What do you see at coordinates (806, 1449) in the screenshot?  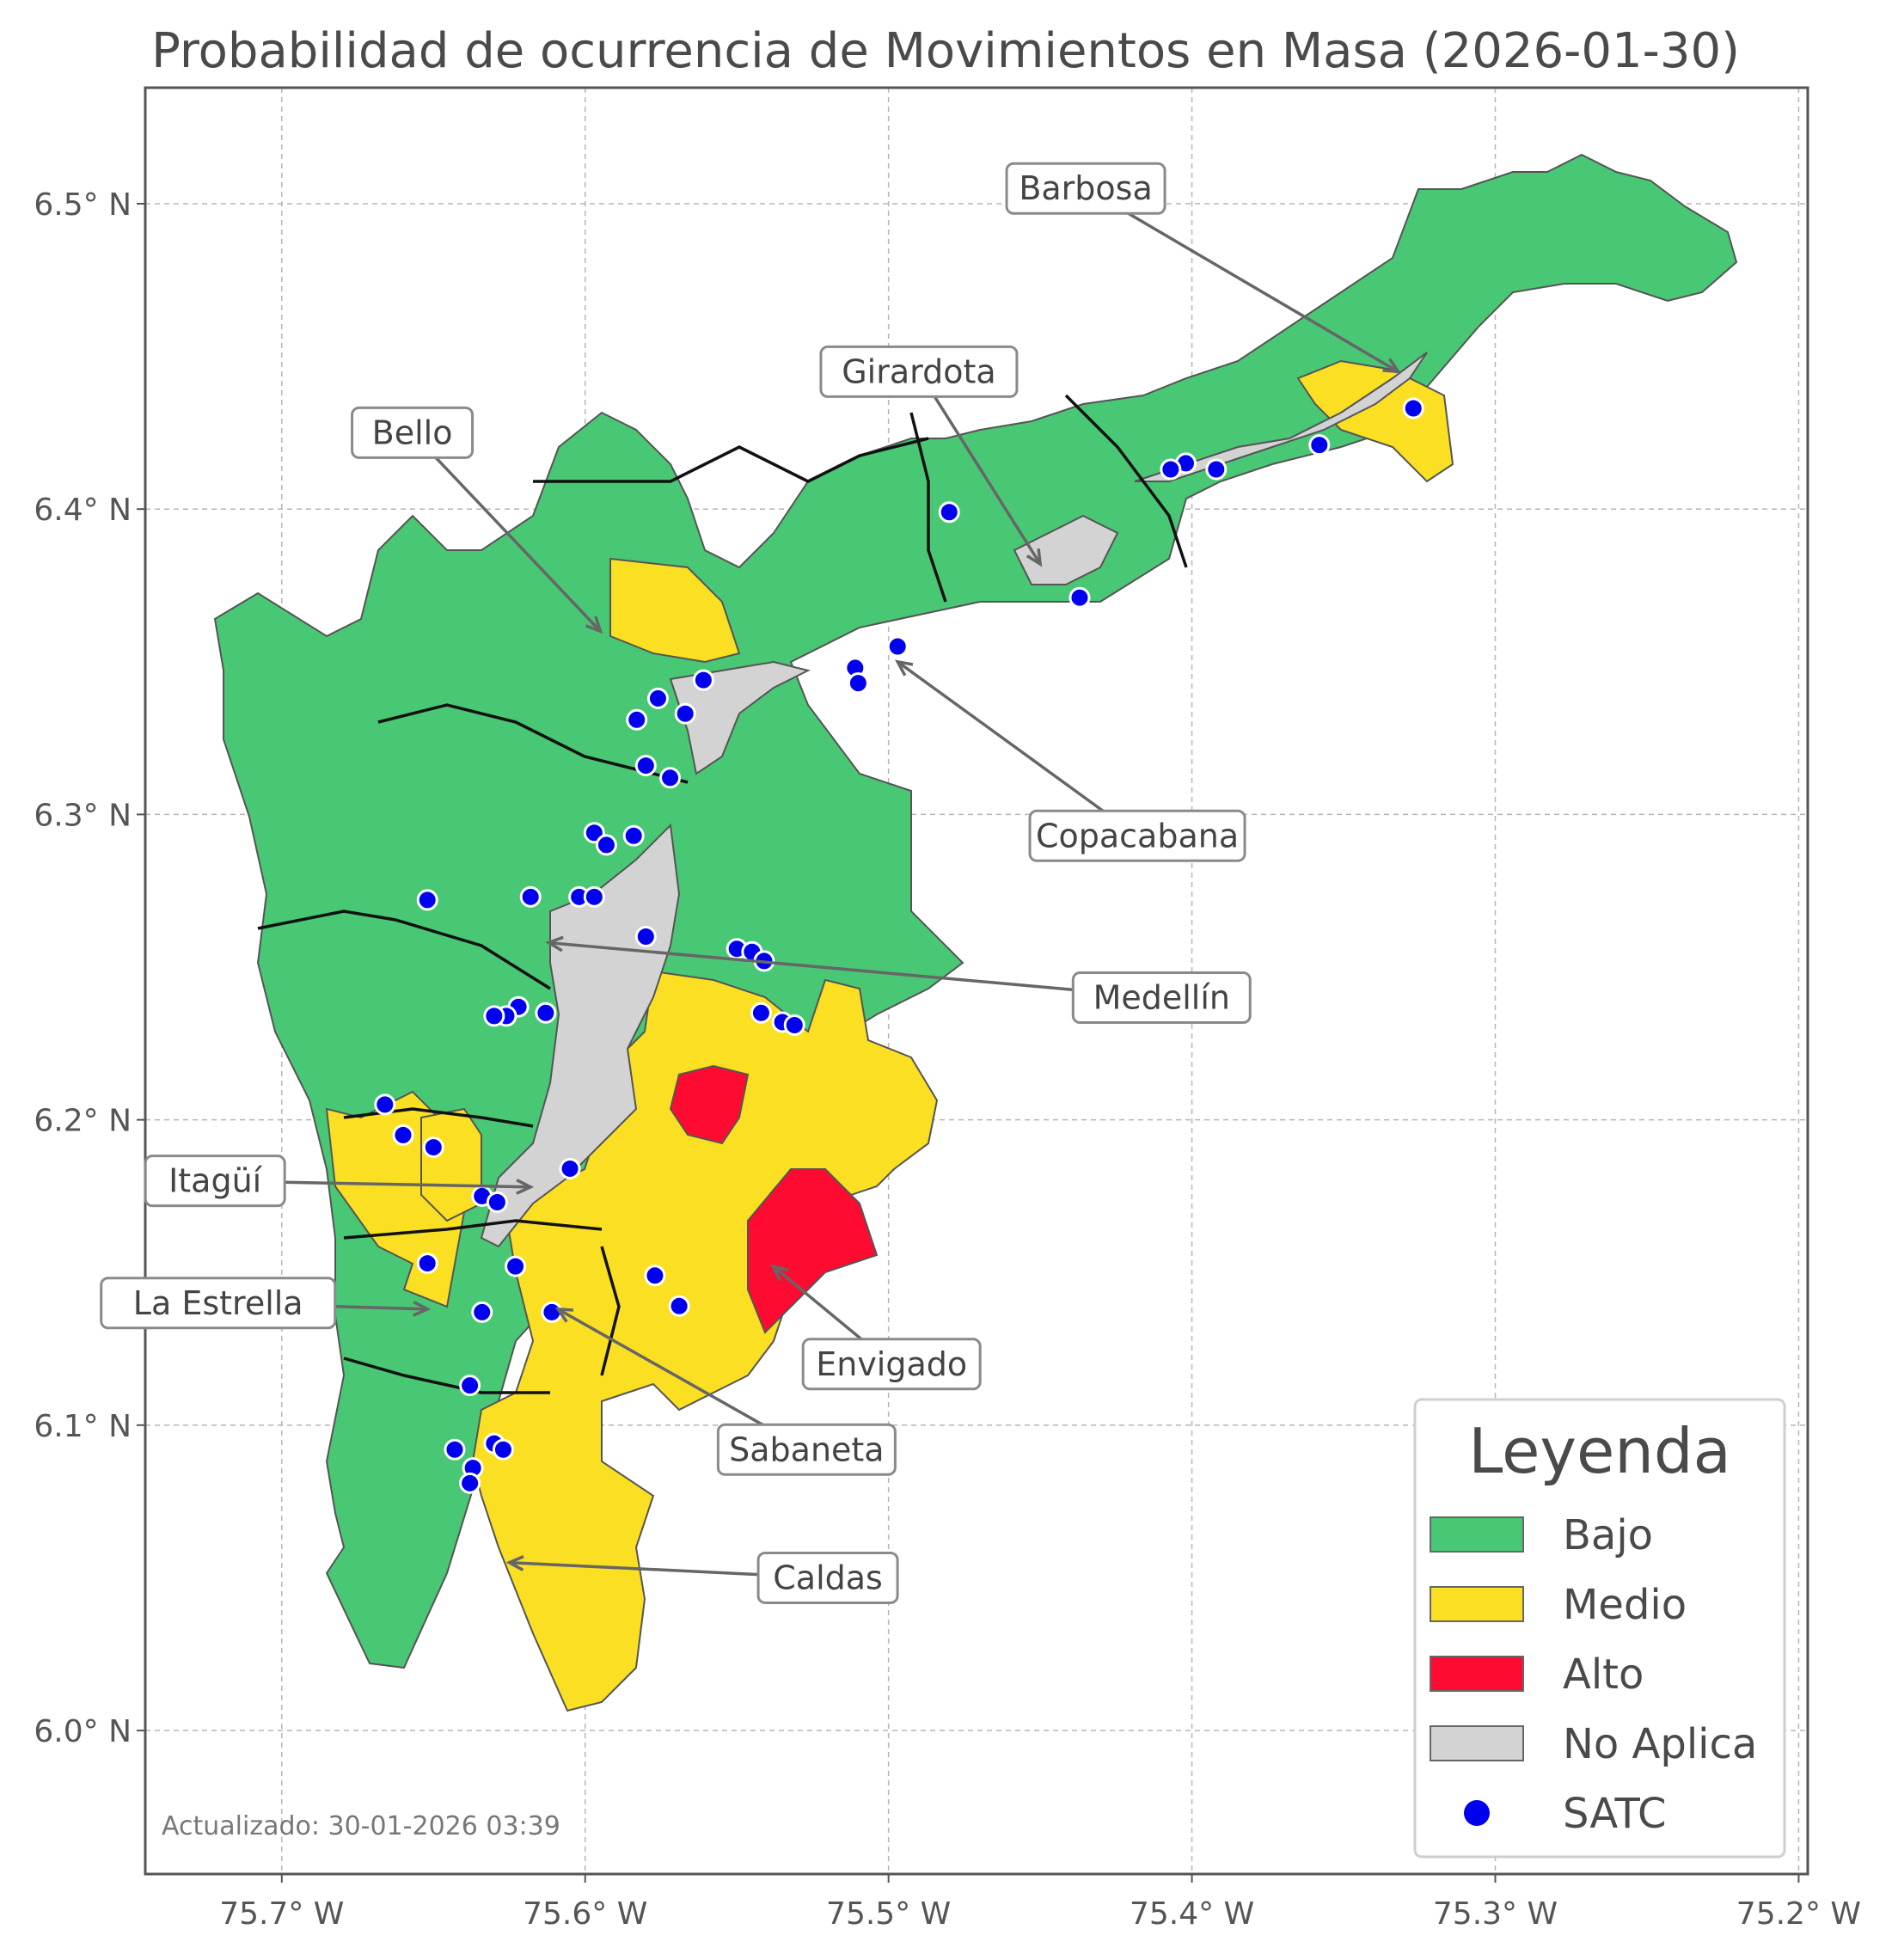 I see `municipality-label: Sabaneta` at bounding box center [806, 1449].